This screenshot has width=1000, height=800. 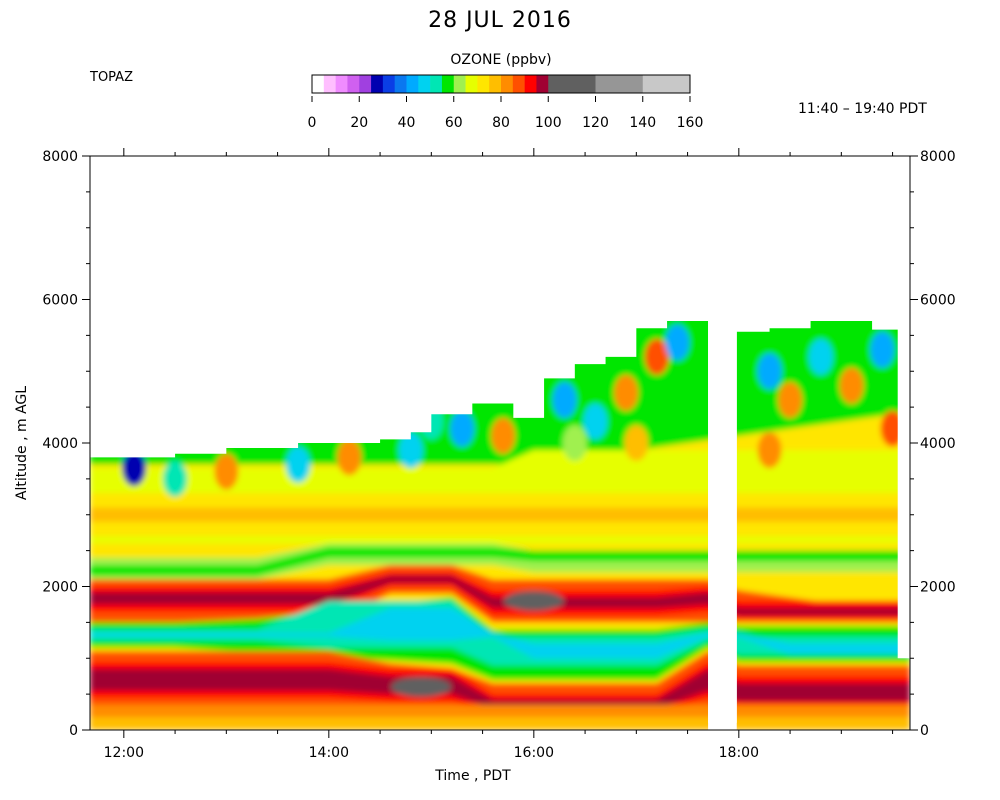 I want to click on y-tick-label-left: 0, so click(x=73, y=731).